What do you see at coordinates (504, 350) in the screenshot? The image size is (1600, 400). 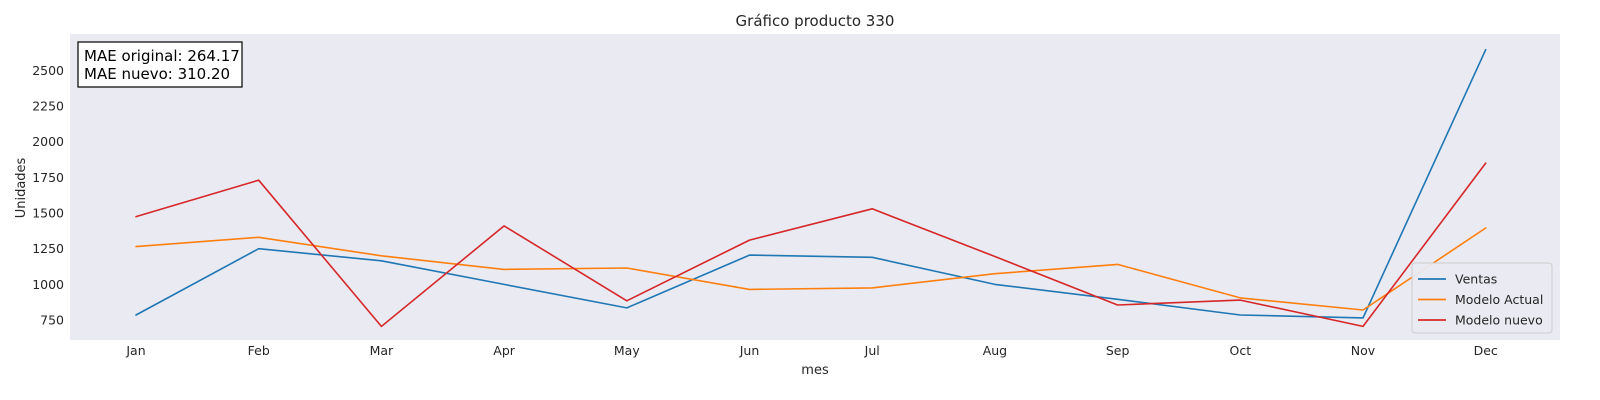 I see `x-tick-label-apr: Apr` at bounding box center [504, 350].